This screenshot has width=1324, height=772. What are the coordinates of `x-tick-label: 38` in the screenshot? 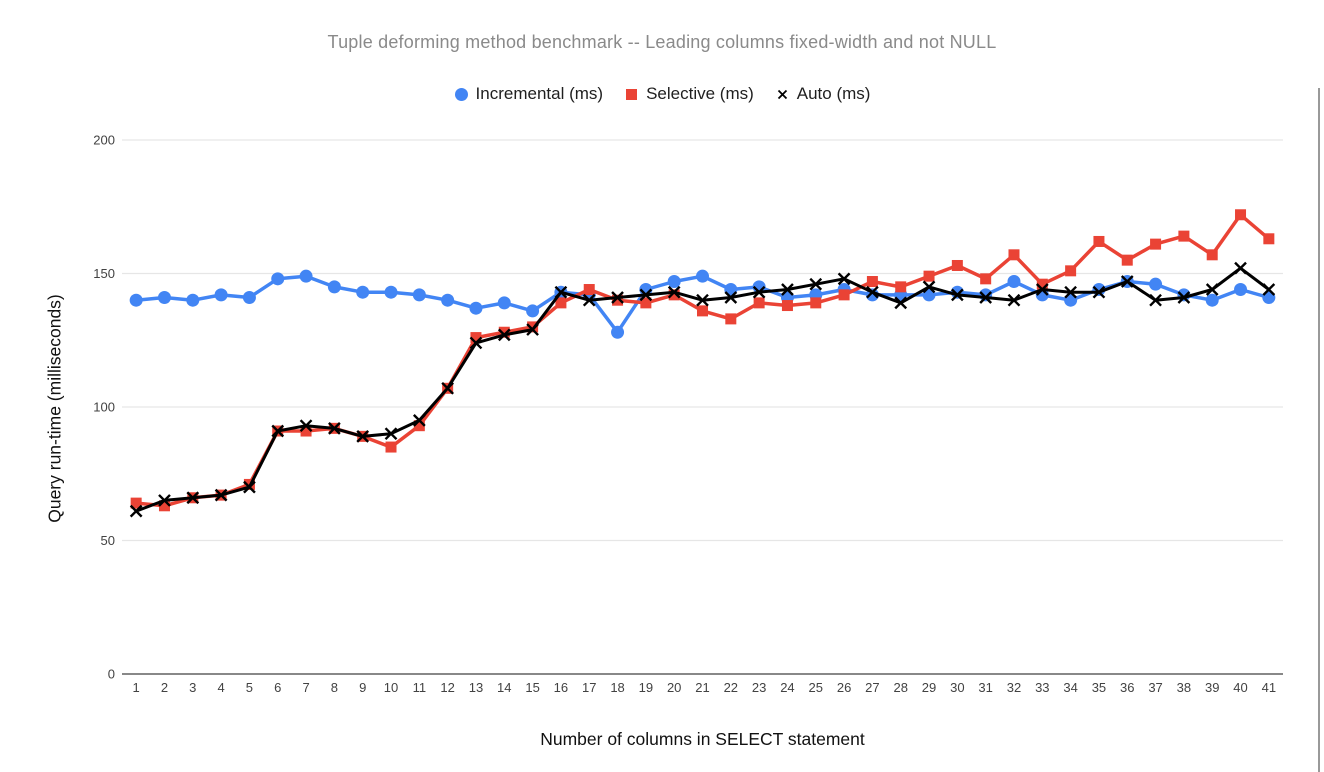 It's located at (1184, 687).